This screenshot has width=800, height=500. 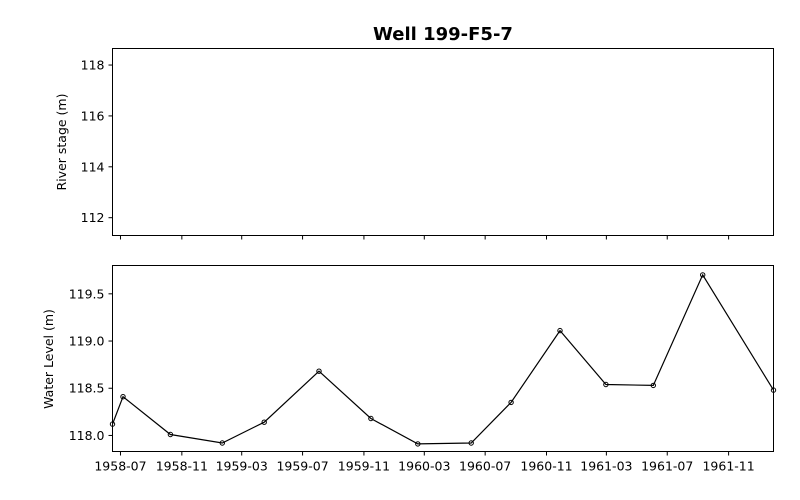 What do you see at coordinates (93, 166) in the screenshot?
I see `river-stage-y-tick-label: 114` at bounding box center [93, 166].